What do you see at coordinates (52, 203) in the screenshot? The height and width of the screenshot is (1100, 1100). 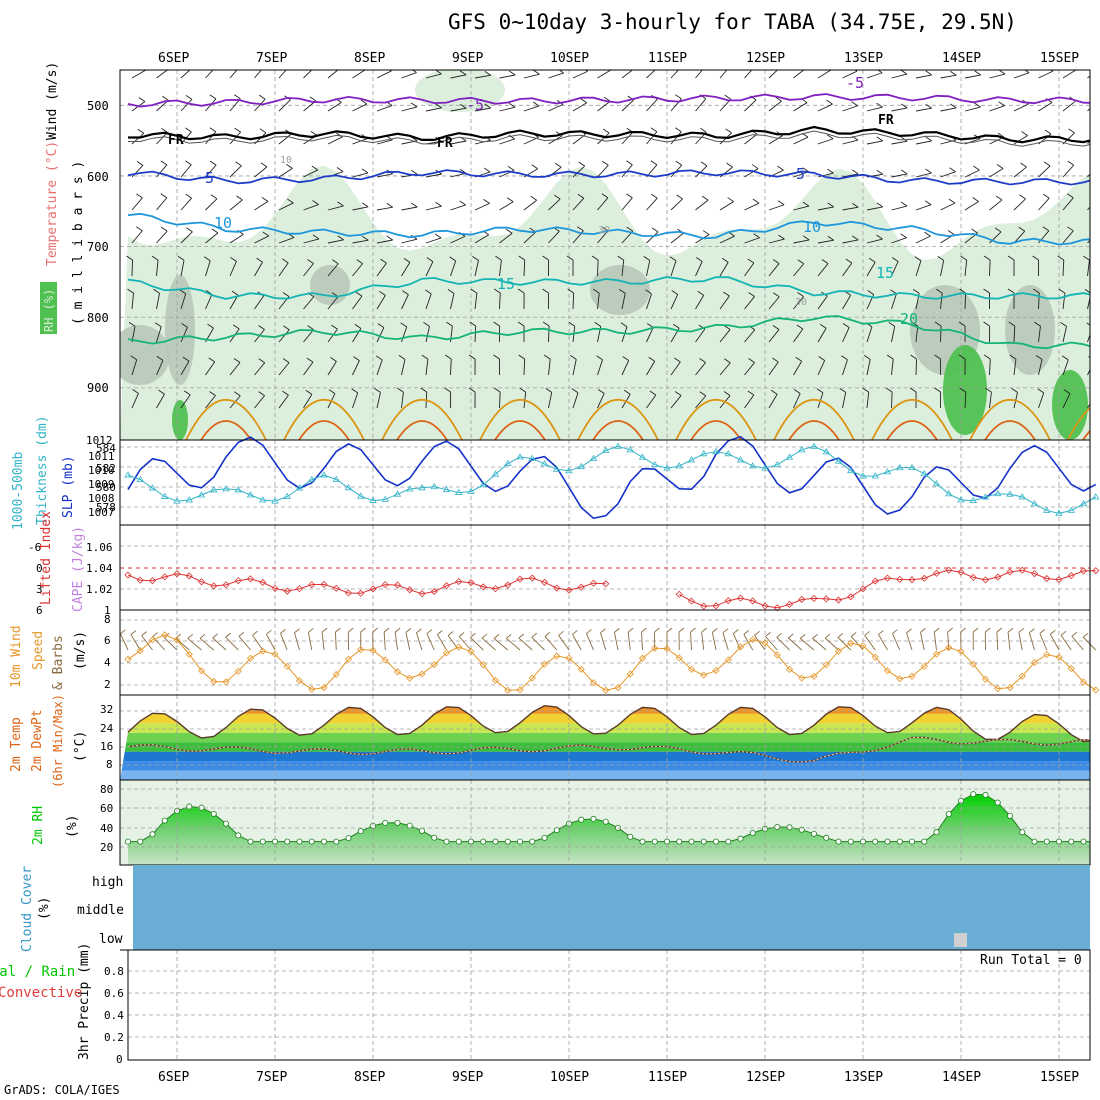 I see `upper-temp-label: Temperature (°C)` at bounding box center [52, 203].